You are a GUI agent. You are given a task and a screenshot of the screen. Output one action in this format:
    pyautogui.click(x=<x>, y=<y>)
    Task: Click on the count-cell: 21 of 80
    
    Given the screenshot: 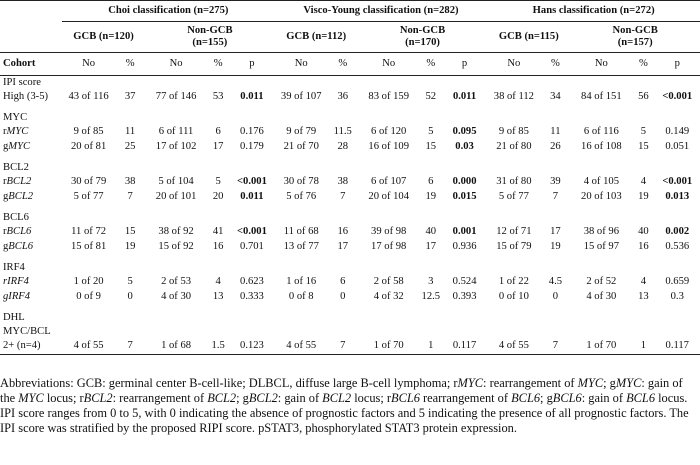 What is the action you would take?
    pyautogui.click(x=514, y=147)
    